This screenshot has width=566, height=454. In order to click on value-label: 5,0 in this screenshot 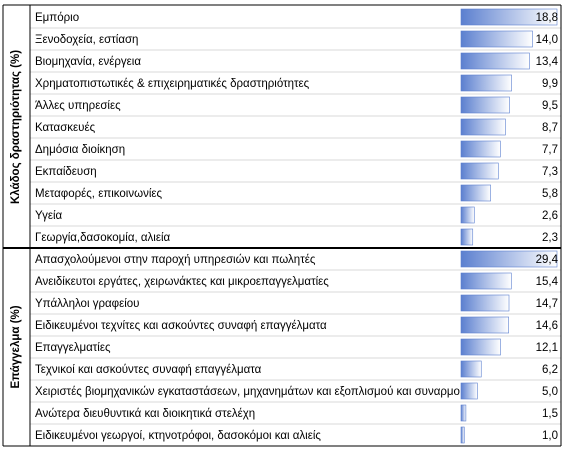, I will do `click(550, 392)`.